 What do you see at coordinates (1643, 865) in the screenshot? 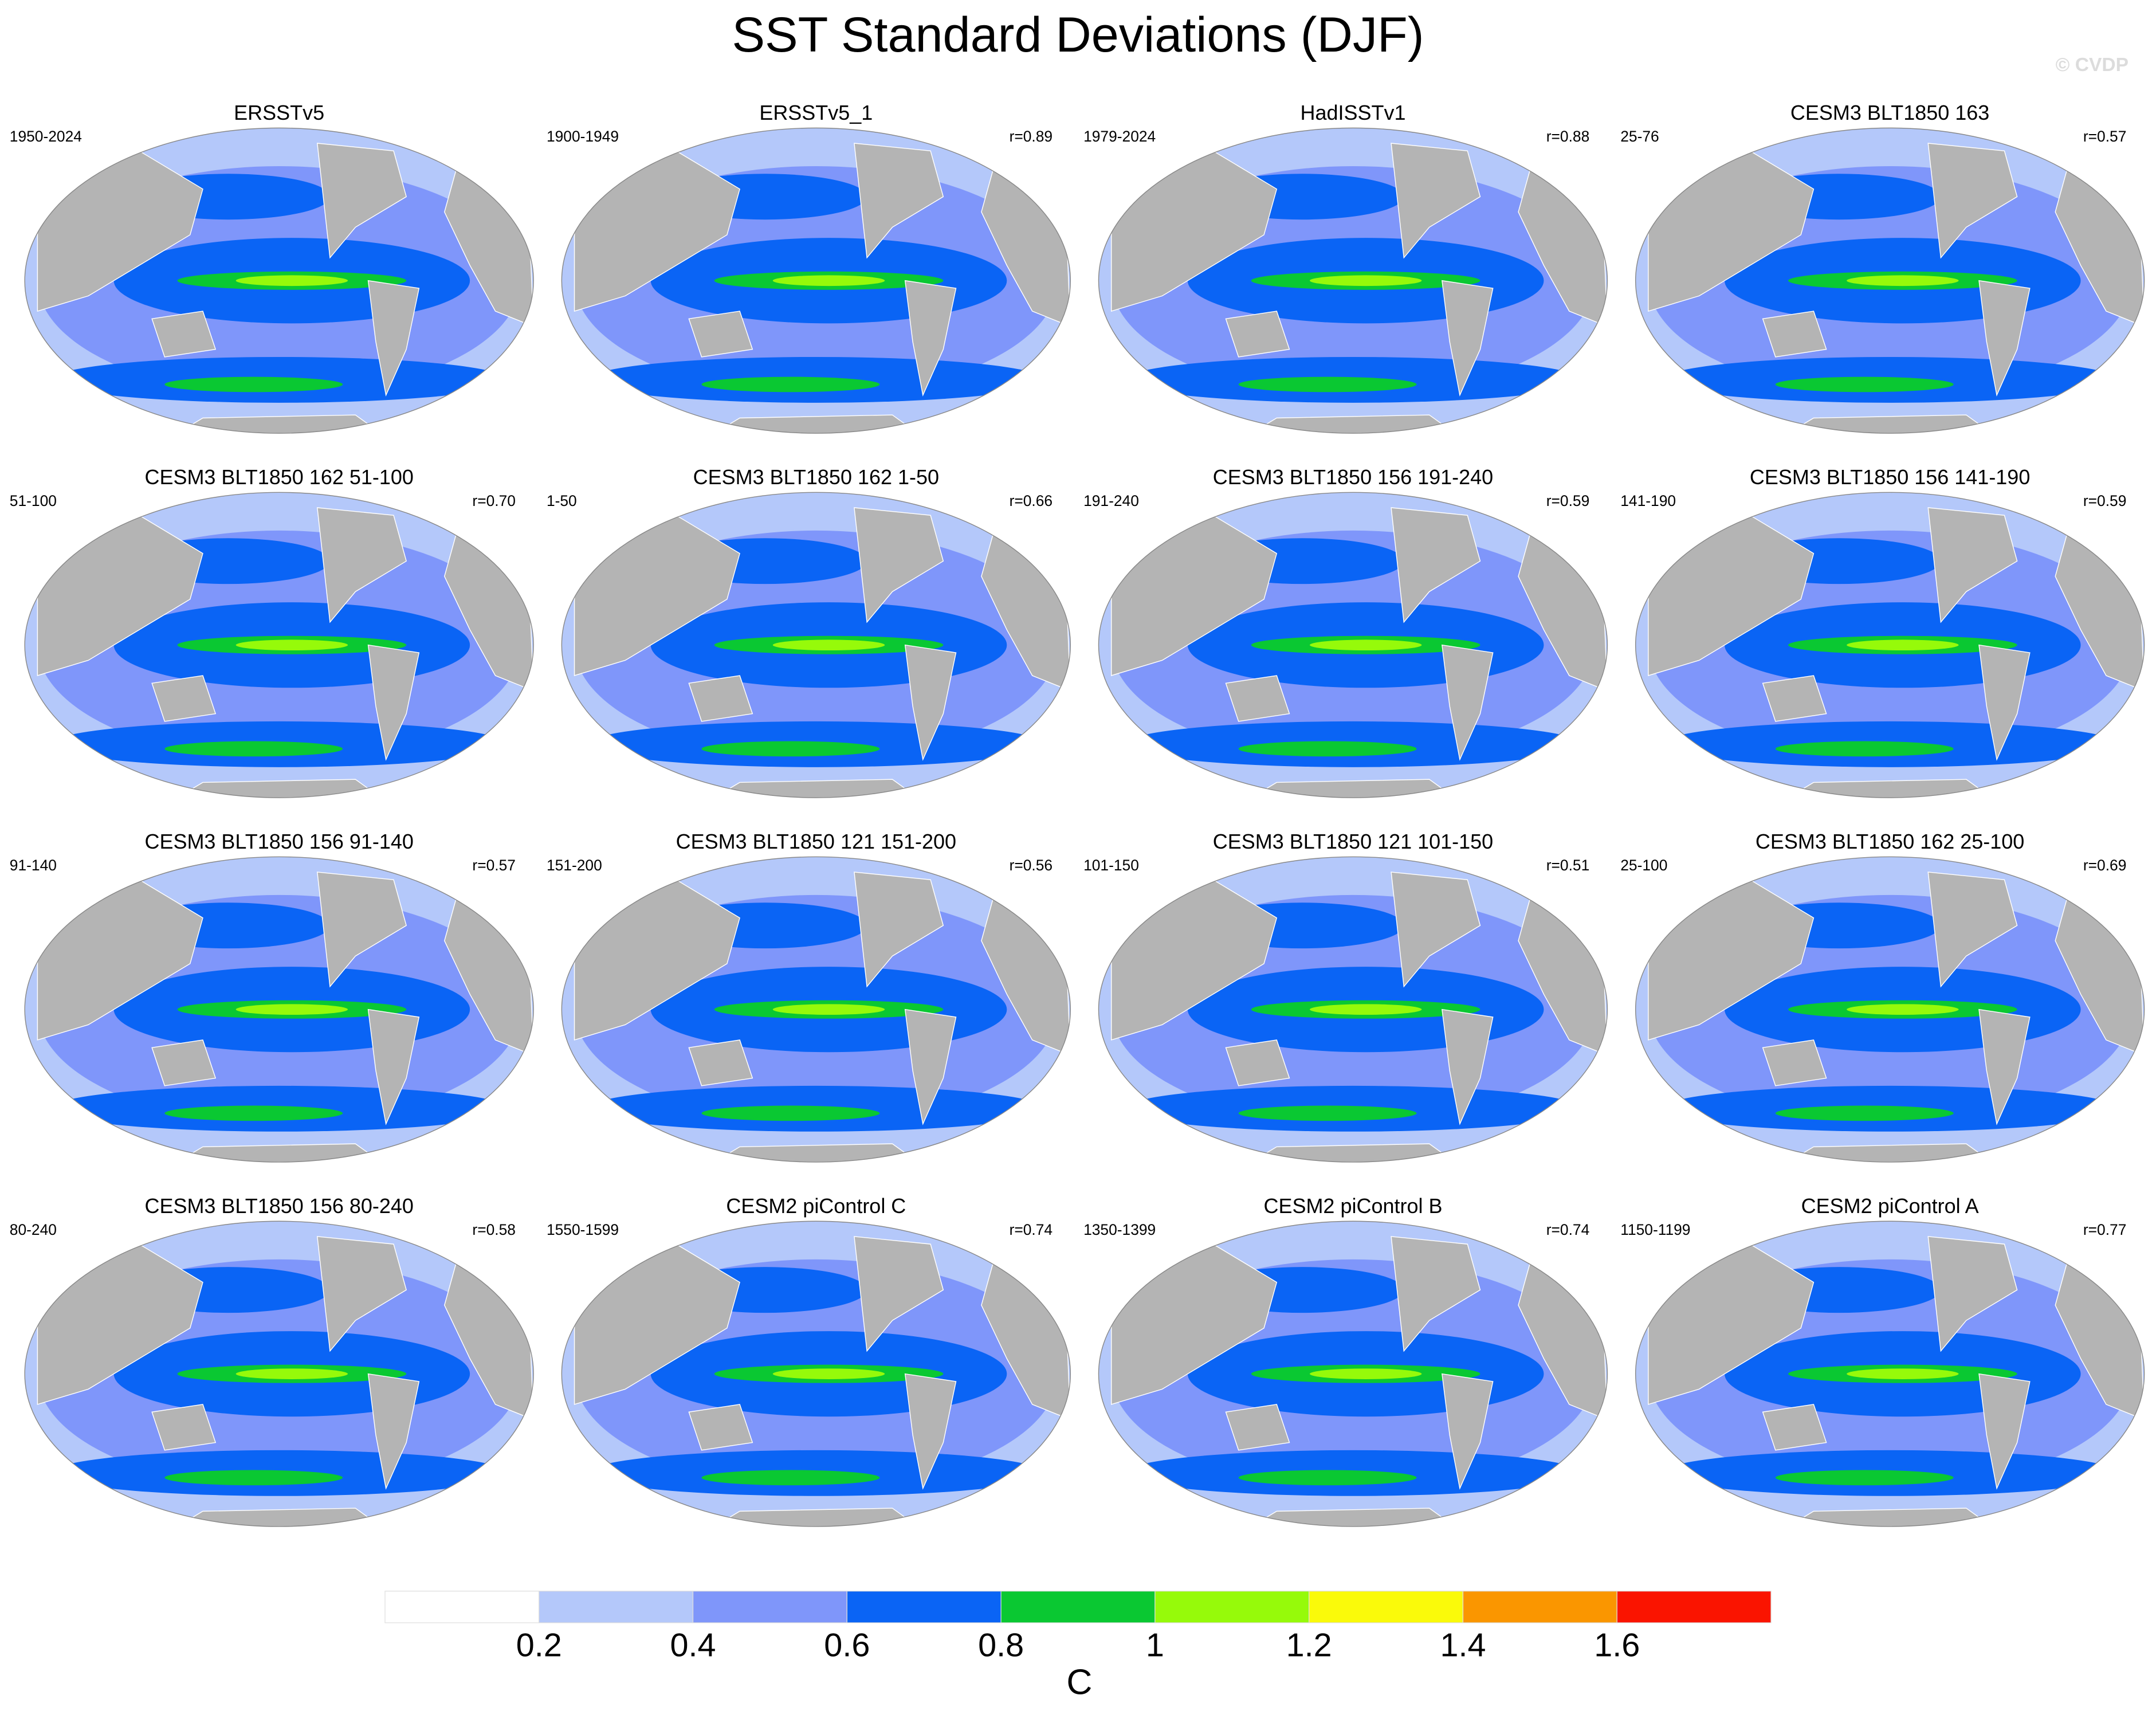
I see `panel-period: 25-100` at bounding box center [1643, 865].